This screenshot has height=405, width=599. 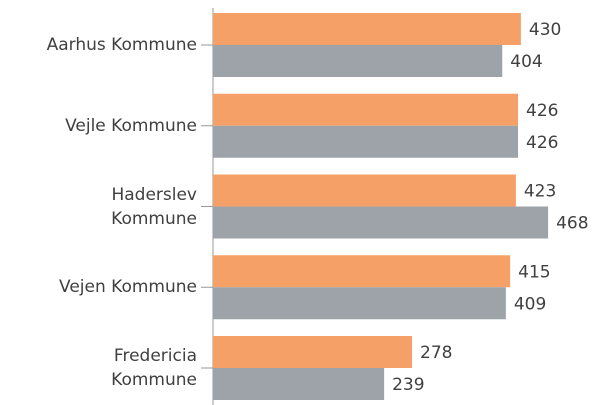 I want to click on value-label: 409, so click(x=530, y=304).